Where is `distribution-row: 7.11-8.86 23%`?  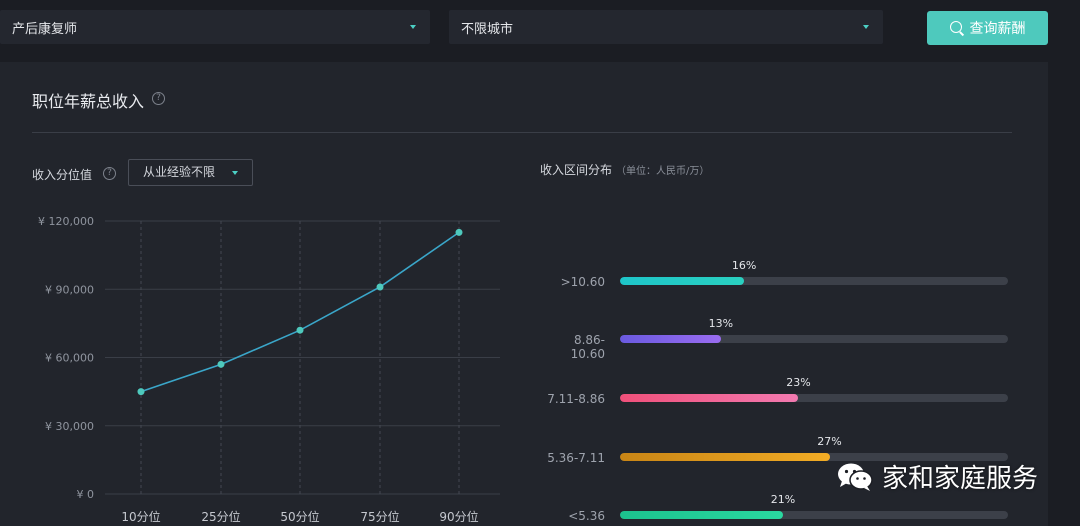 distribution-row: 7.11-8.86 23% is located at coordinates (775, 397).